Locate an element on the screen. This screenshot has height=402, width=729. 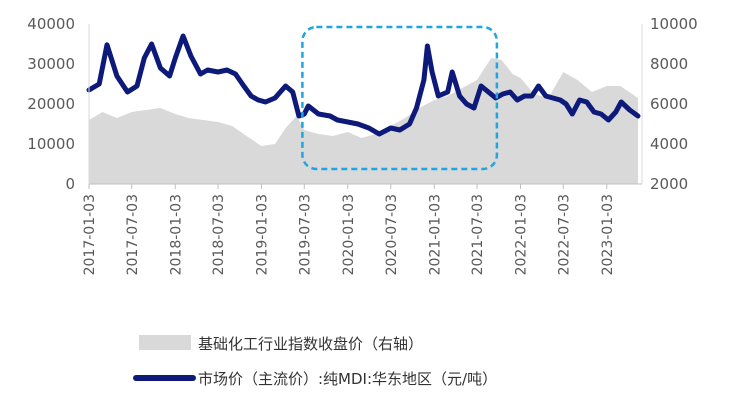
legend-swatch-index is located at coordinates (165, 342).